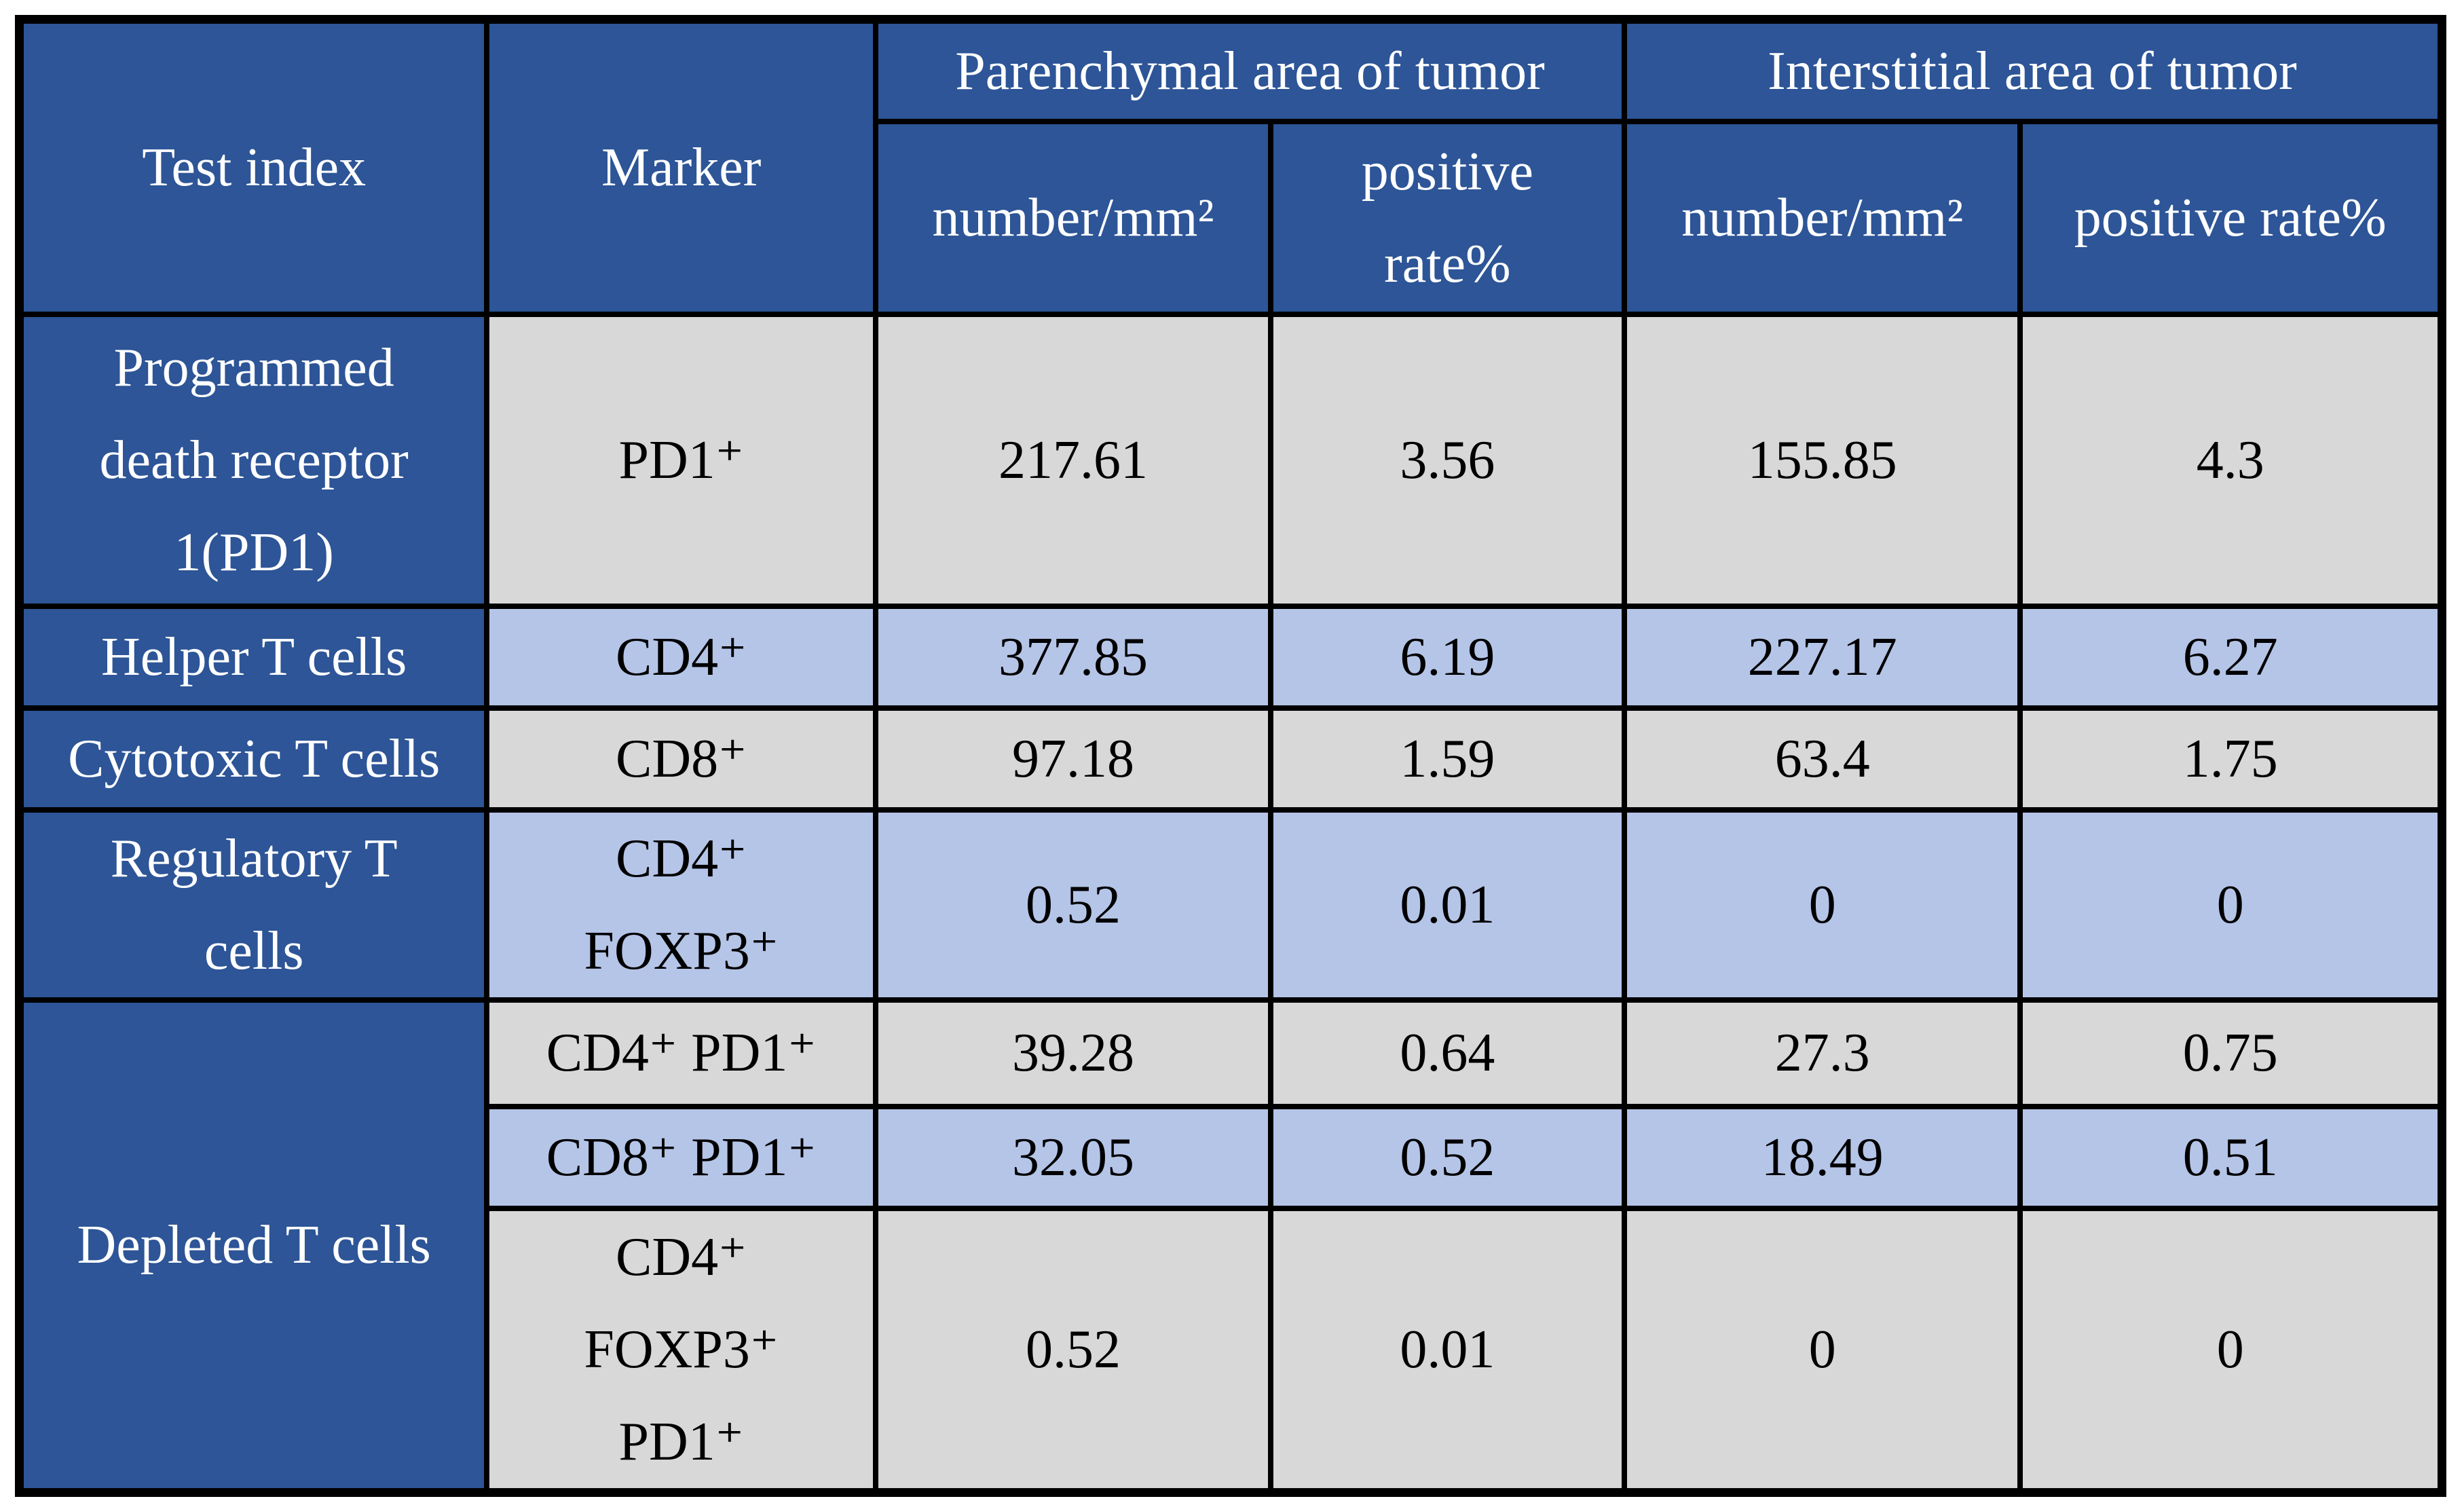  Describe the element at coordinates (1822, 460) in the screenshot. I see `cell-value: 155.85` at that location.